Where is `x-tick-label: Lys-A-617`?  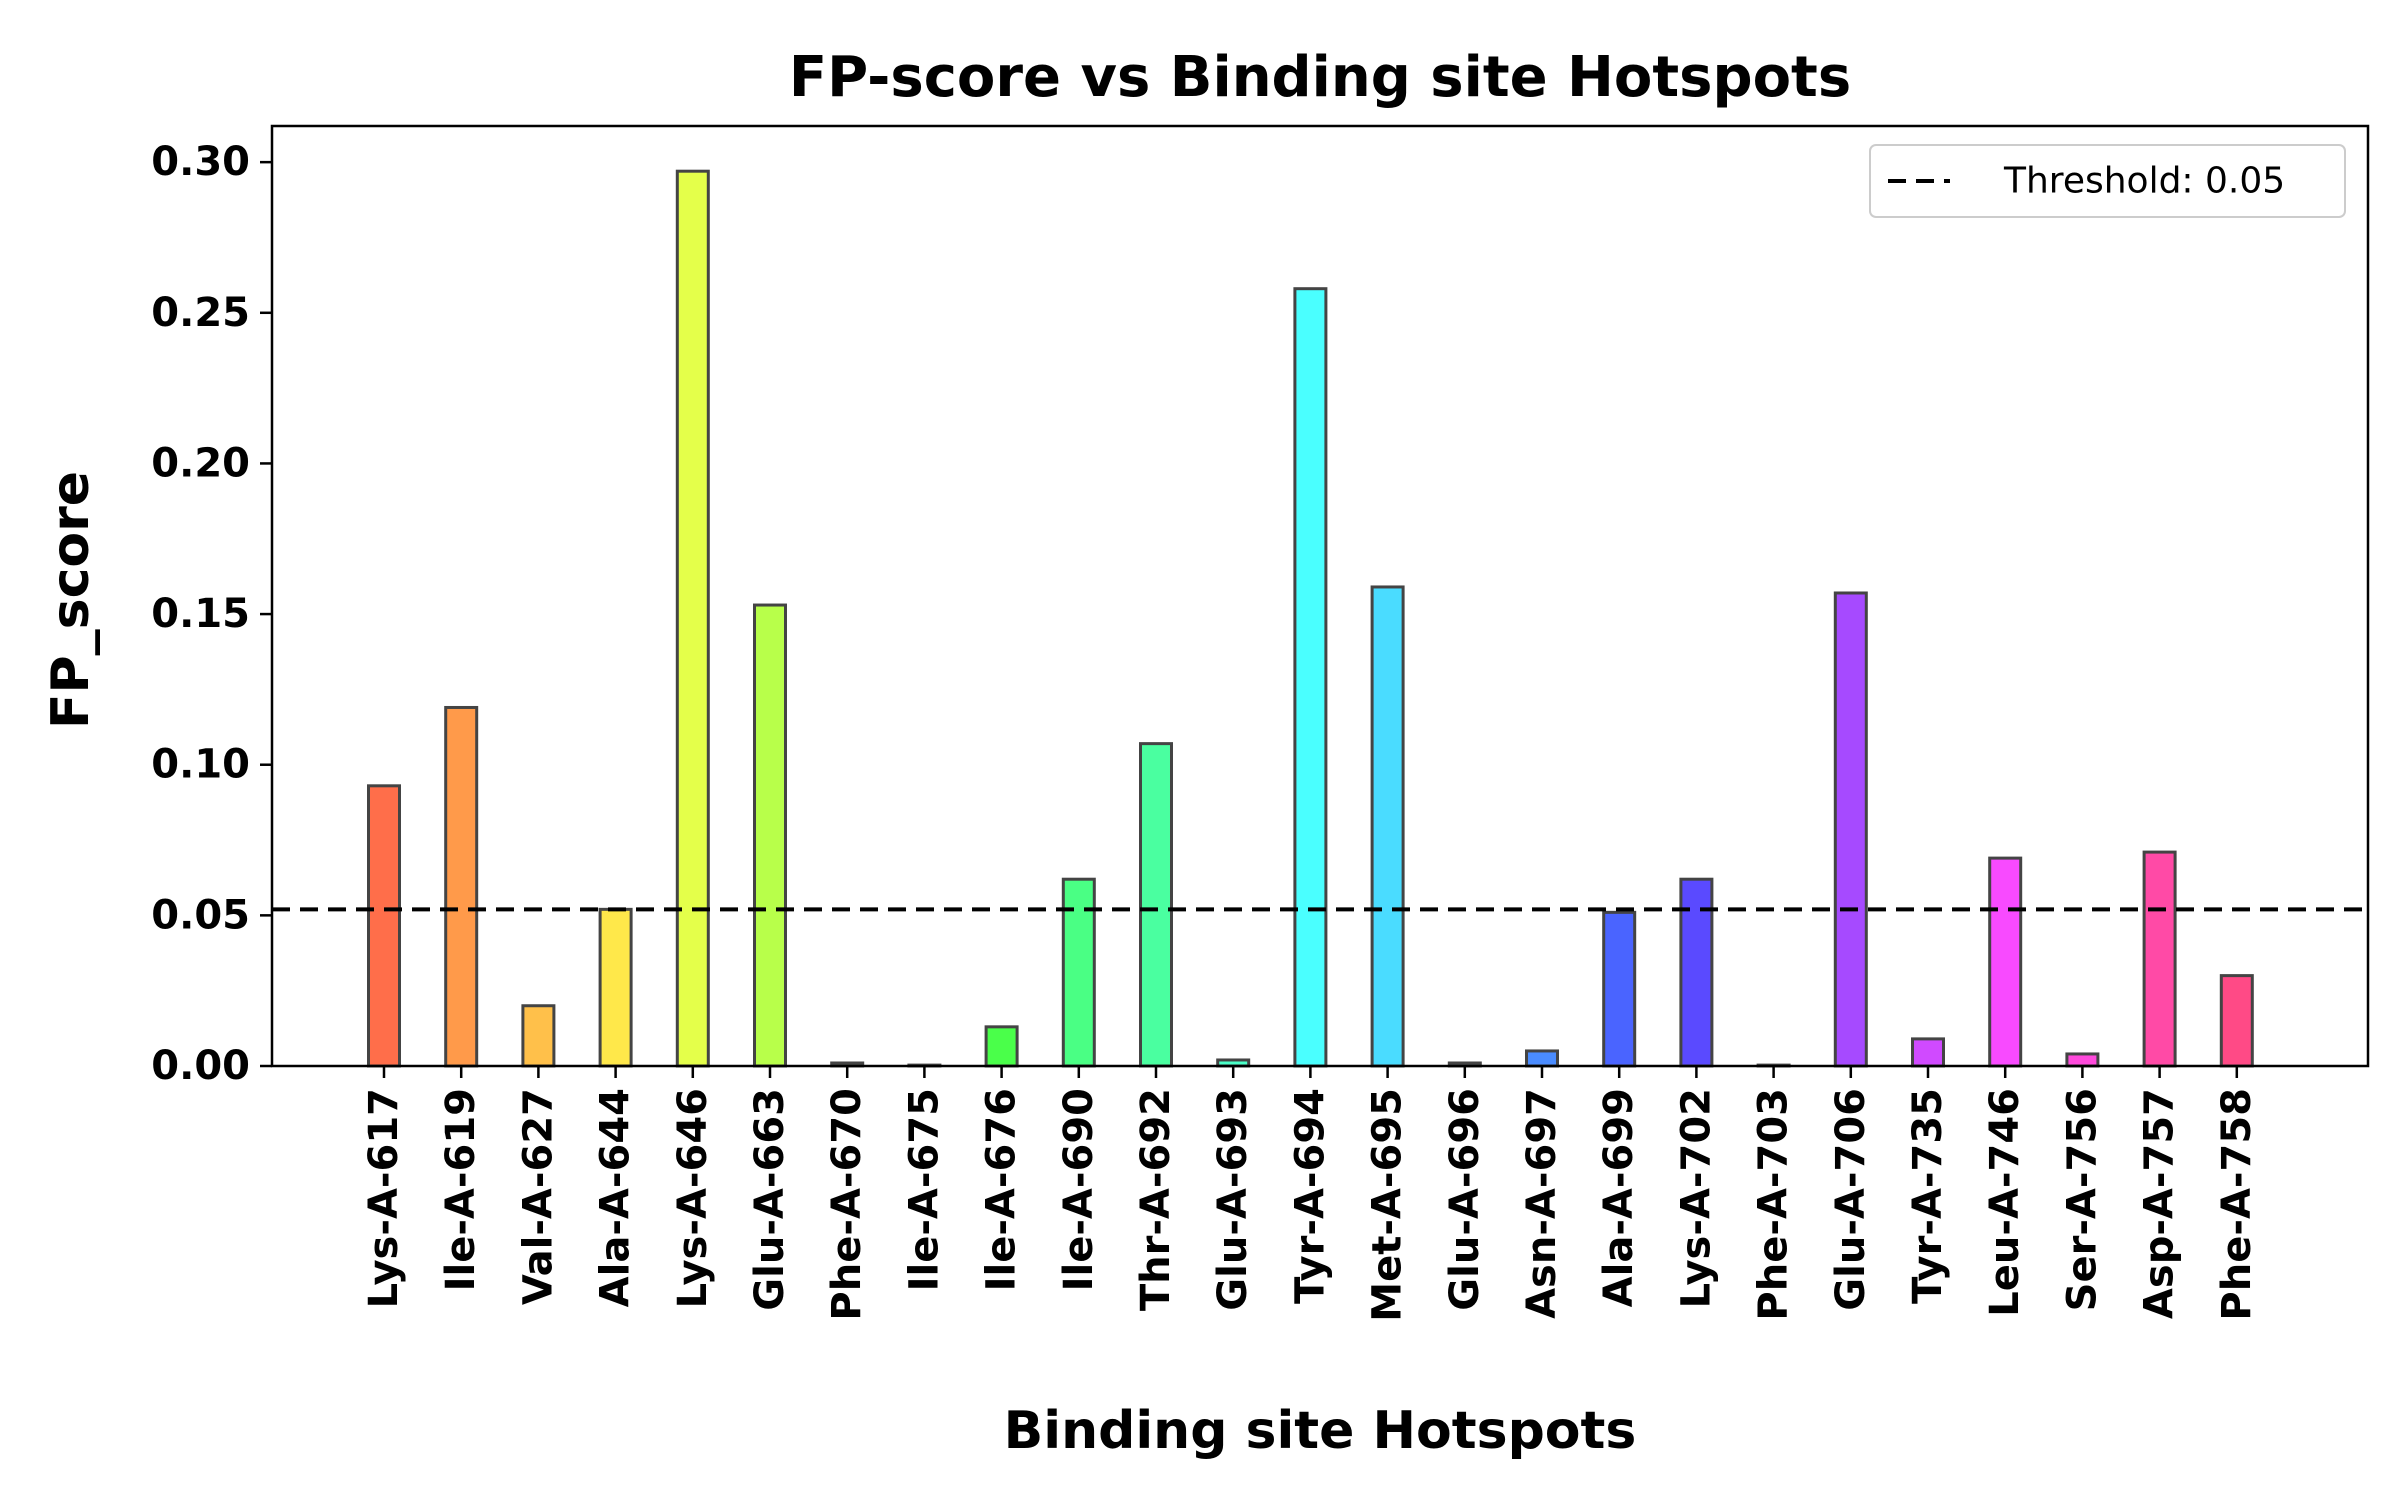
x-tick-label: Lys-A-617 is located at coordinates (384, 1198).